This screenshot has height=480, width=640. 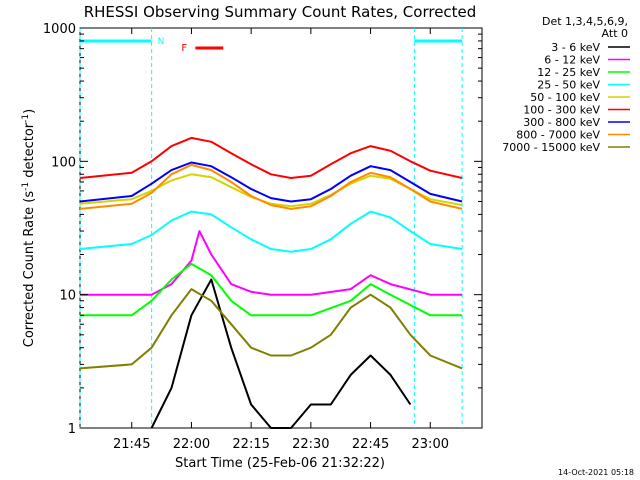 I want to click on y-axis-label-sup-1: -1, so click(x=26, y=186).